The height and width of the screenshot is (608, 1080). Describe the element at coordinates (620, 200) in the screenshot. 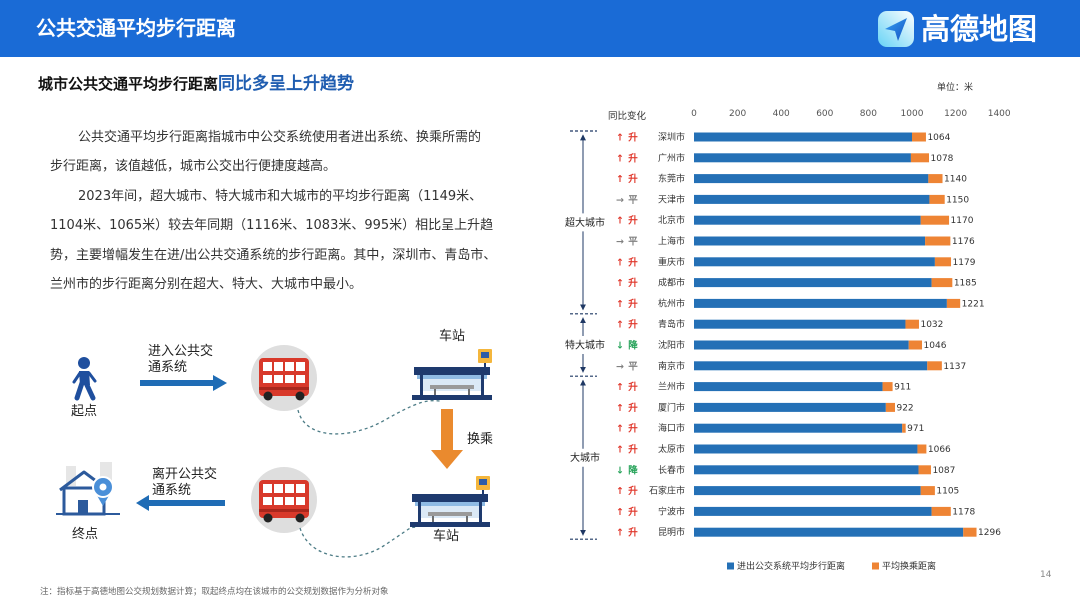

I see `change-arrow-icon: →` at that location.